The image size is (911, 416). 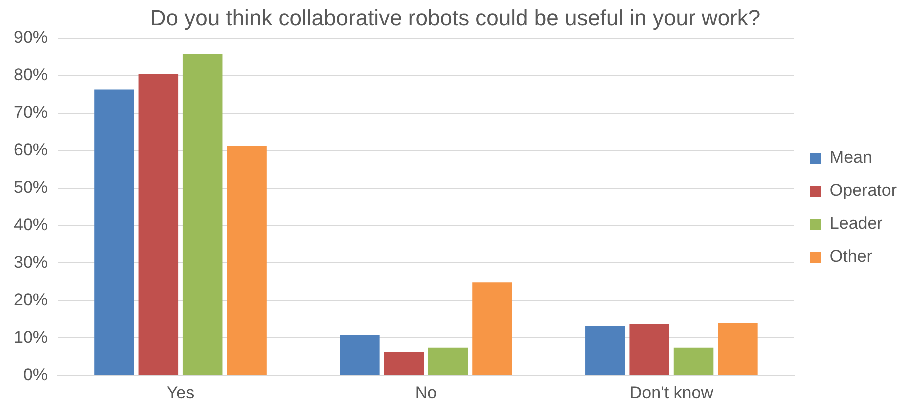 What do you see at coordinates (31, 262) in the screenshot?
I see `y-tick-label: 30%` at bounding box center [31, 262].